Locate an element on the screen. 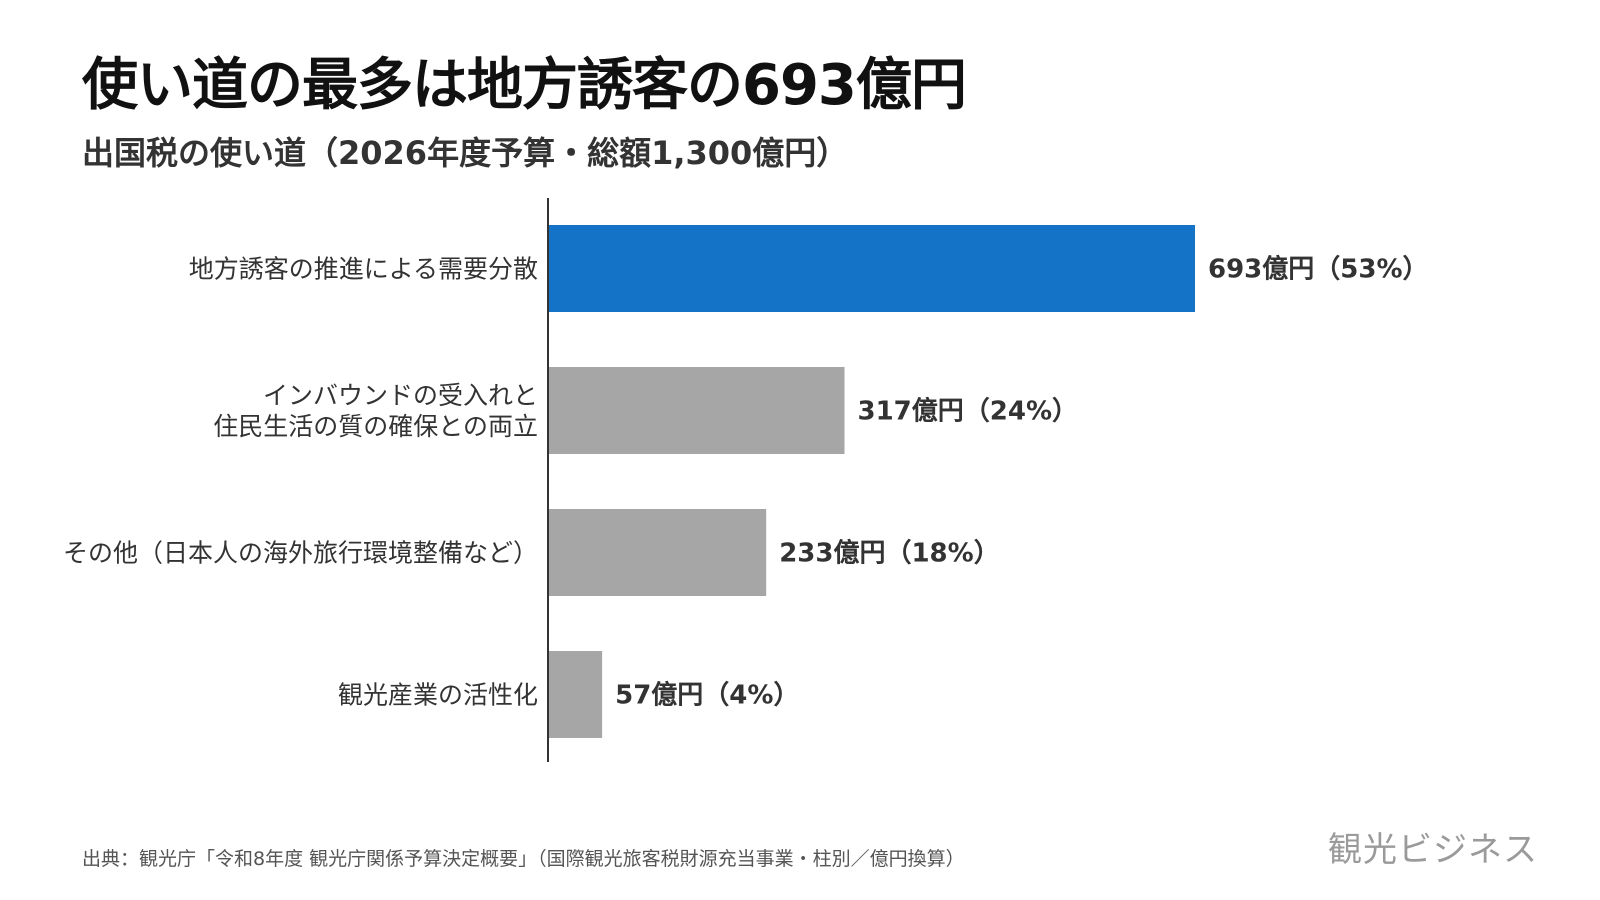  category-label-0: 地方誘客の推進による需要分散 is located at coordinates (363, 269).